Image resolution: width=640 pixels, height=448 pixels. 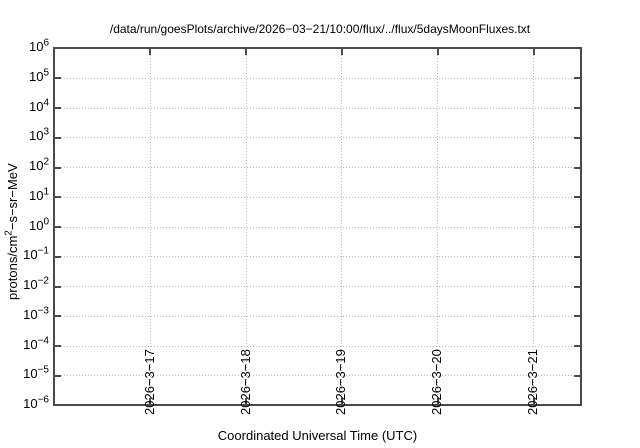 What do you see at coordinates (43, 251) in the screenshot?
I see `y-tick-label-exponent: −1` at bounding box center [43, 251].